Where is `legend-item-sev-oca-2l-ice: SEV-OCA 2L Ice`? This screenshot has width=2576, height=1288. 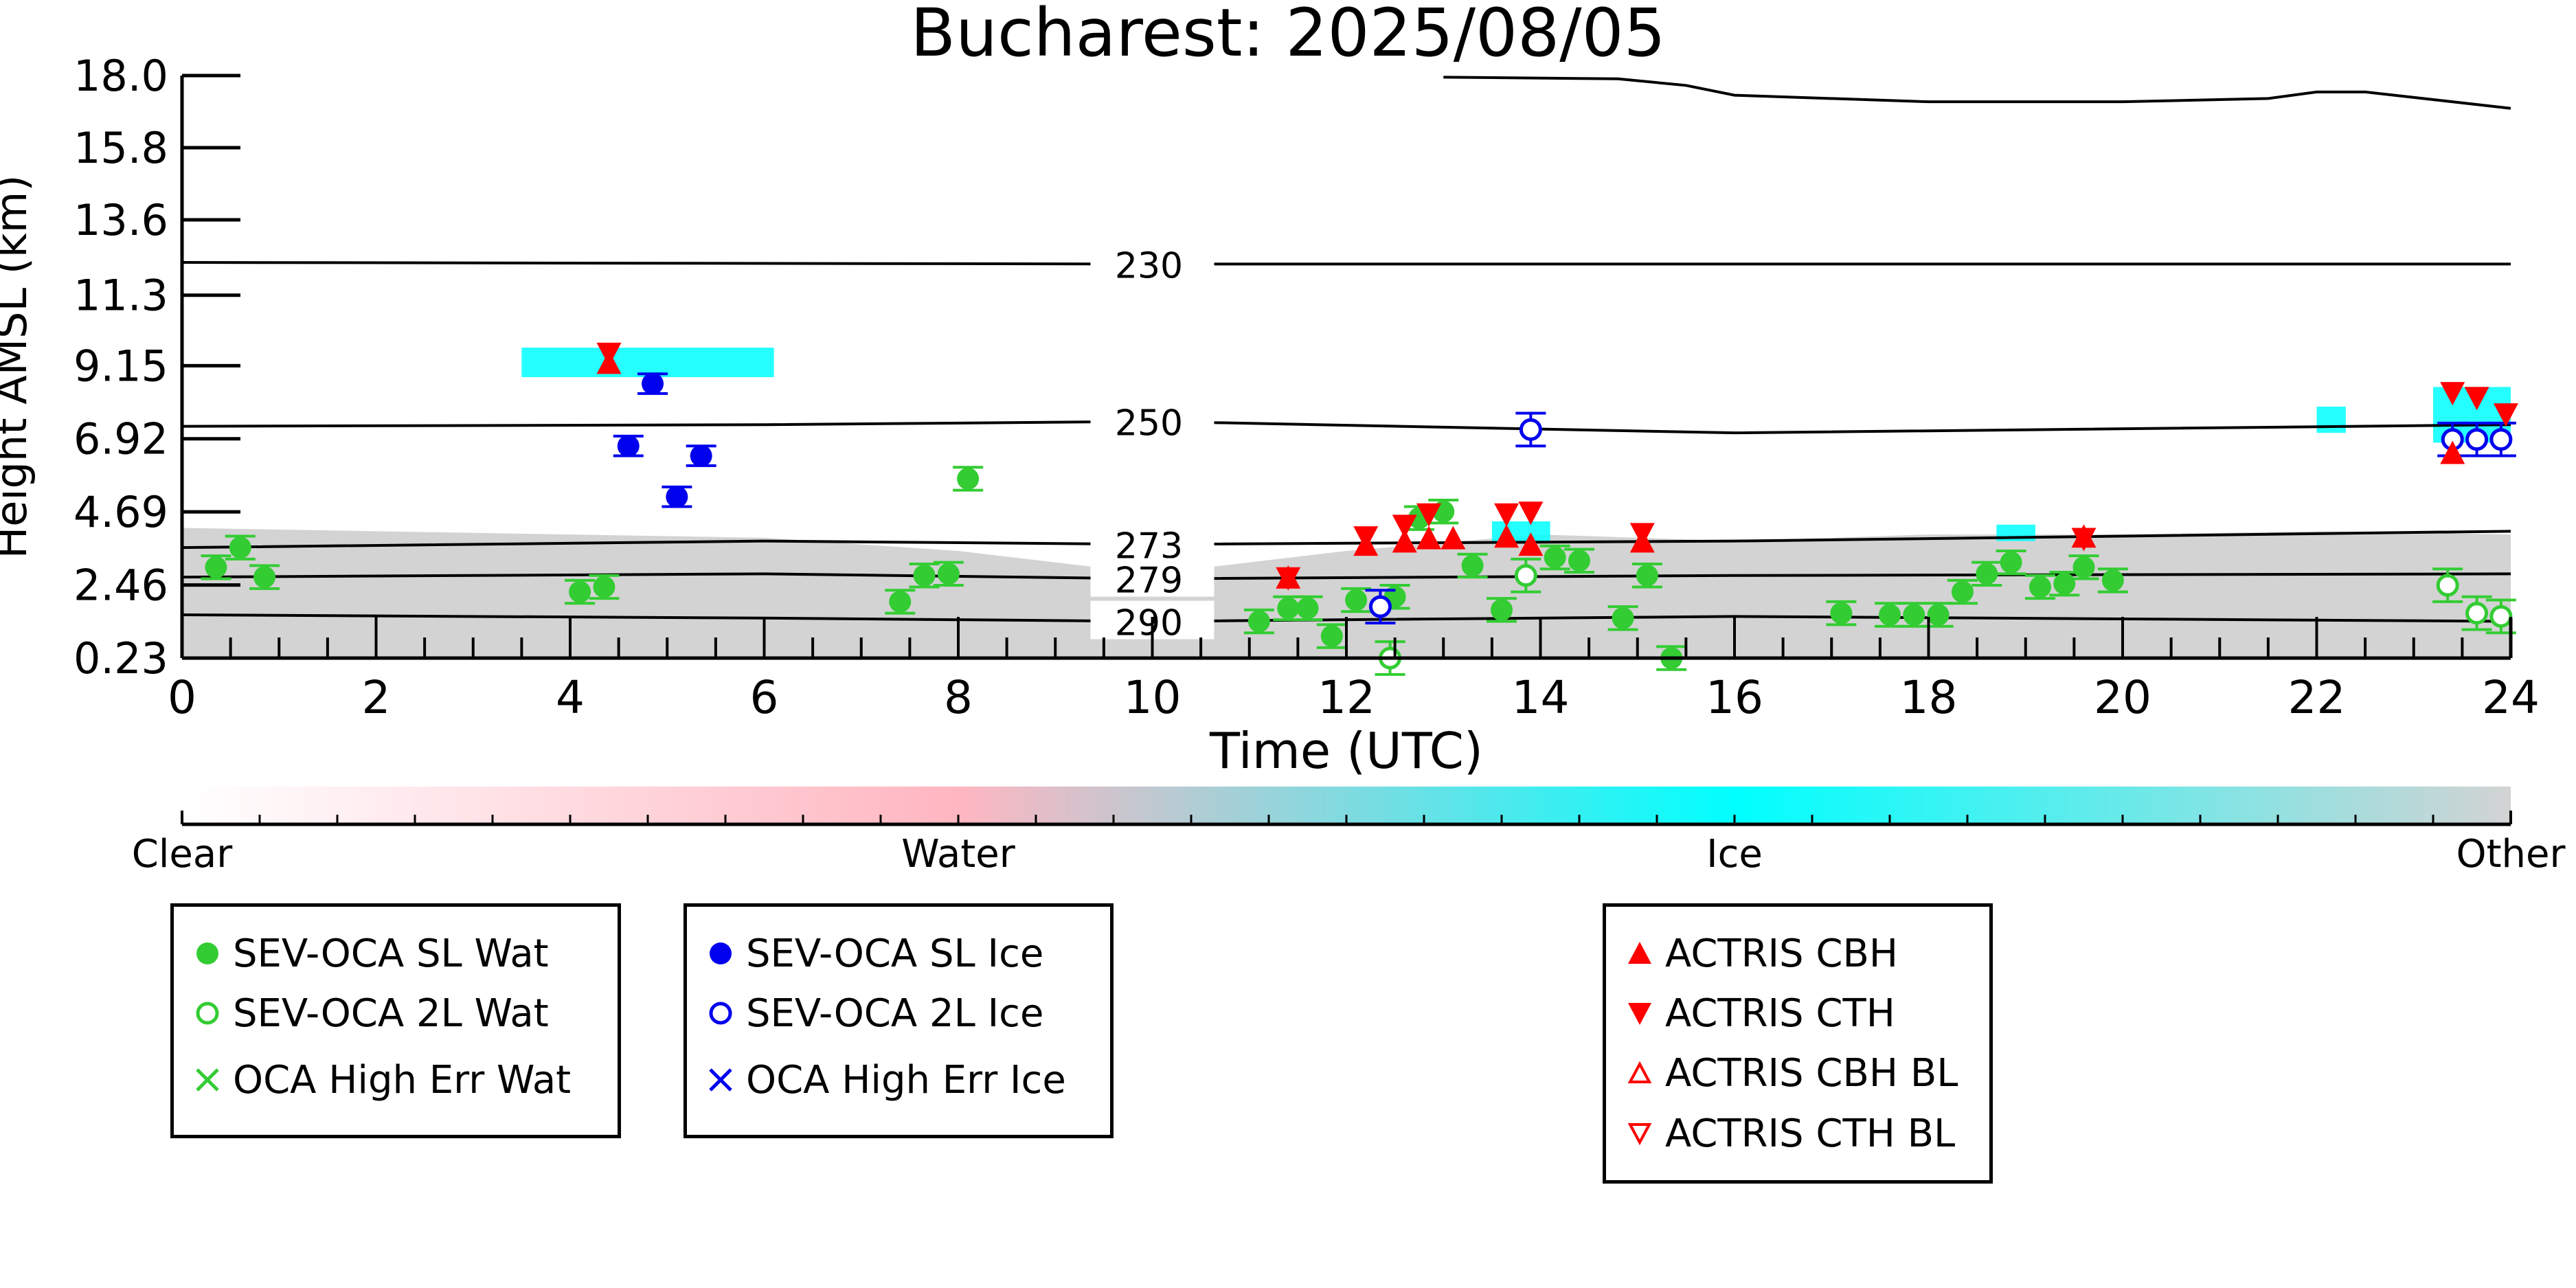 legend-item-sev-oca-2l-ice: SEV-OCA 2L Ice is located at coordinates (874, 1013).